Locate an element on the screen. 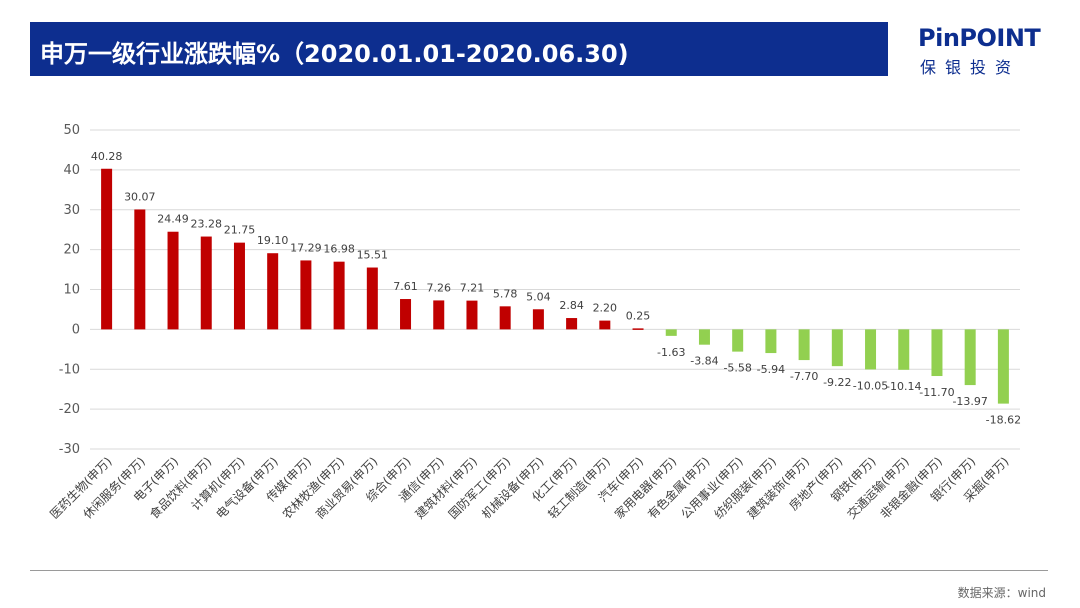 The height and width of the screenshot is (608, 1080). data-label: 17.29 is located at coordinates (306, 247).